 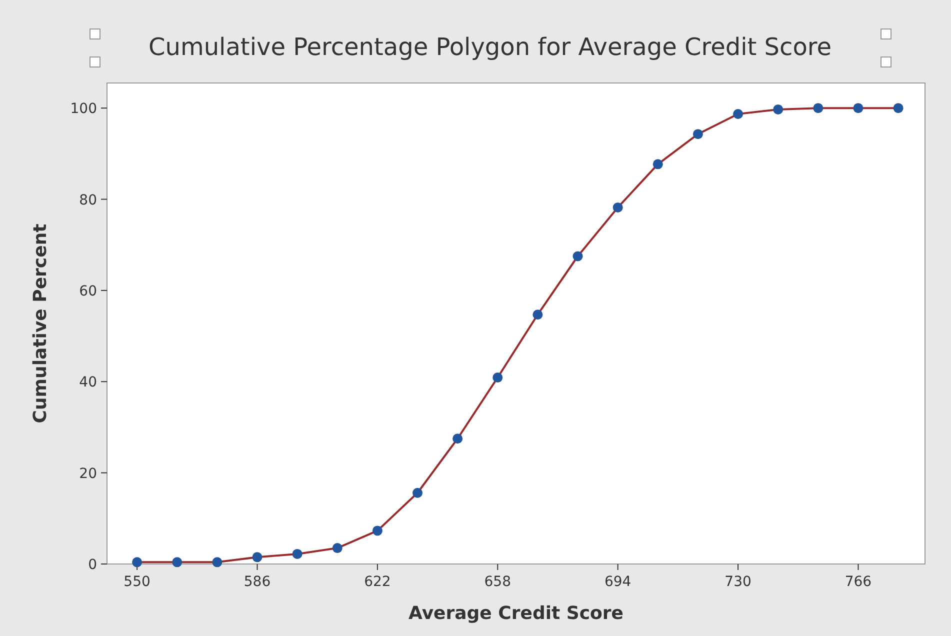 I want to click on x-tick-label: 766, so click(x=858, y=582).